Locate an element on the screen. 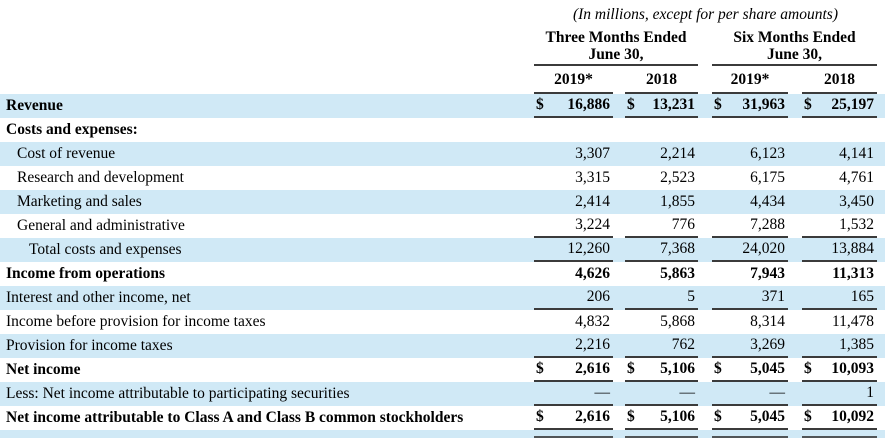 The height and width of the screenshot is (438, 885). value-cell: 165 is located at coordinates (839, 298).